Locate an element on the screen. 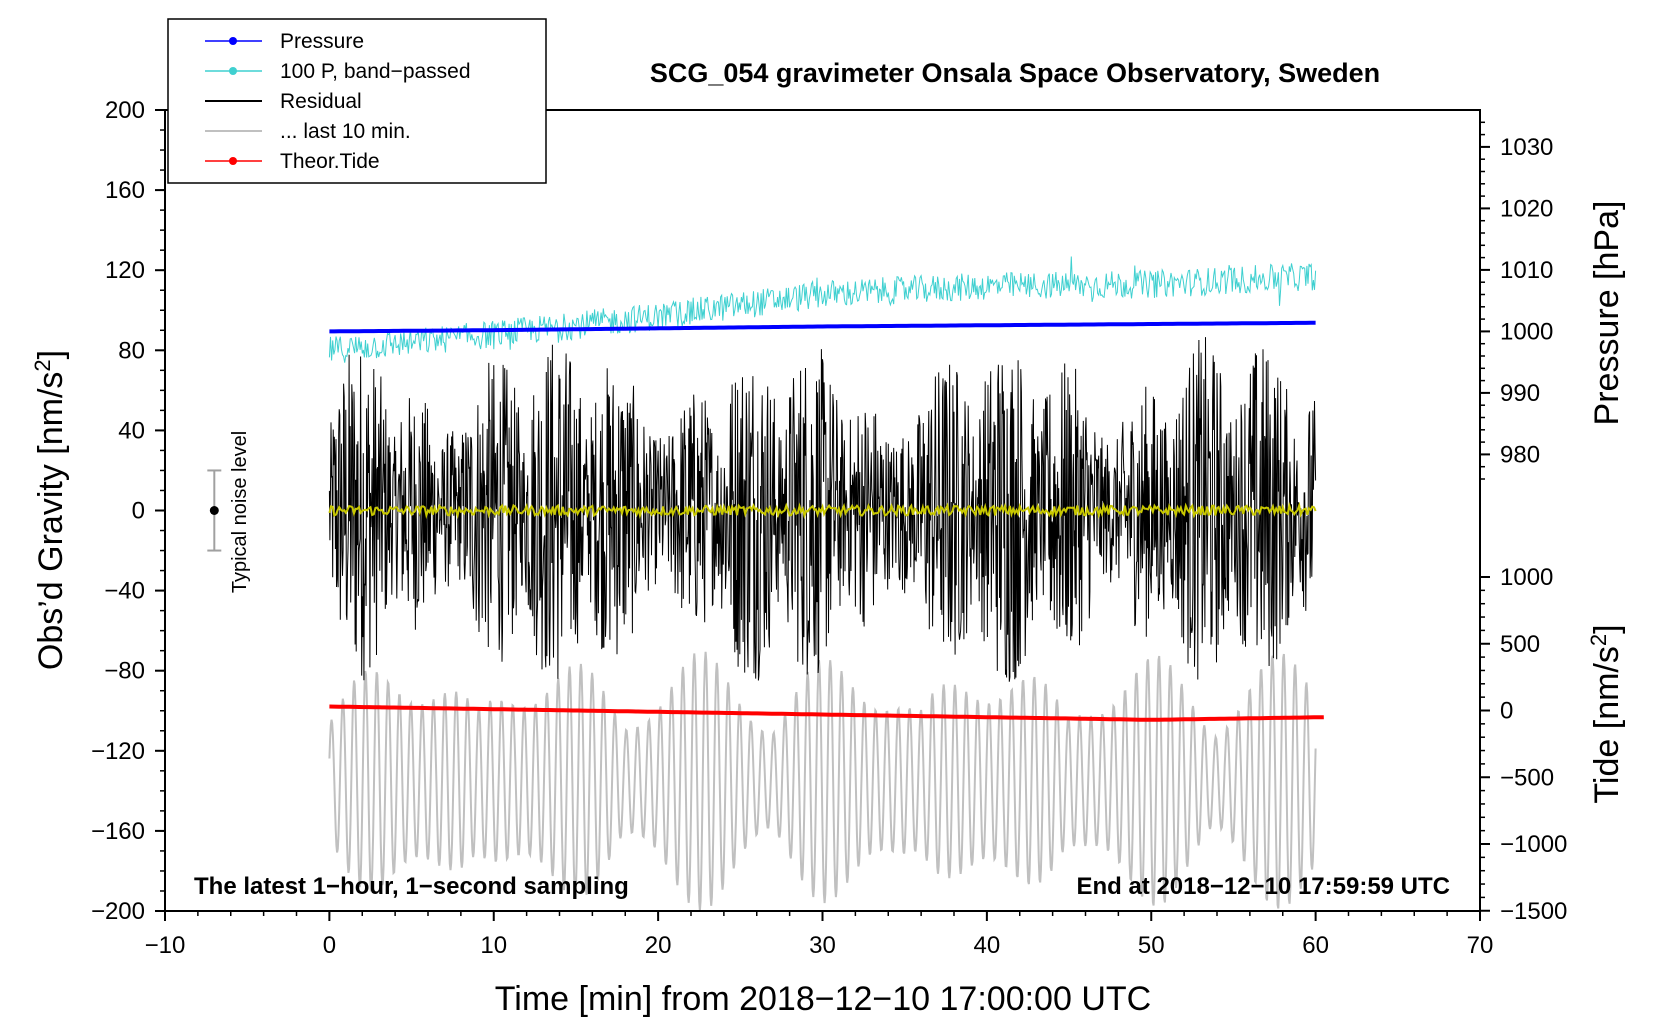  pressure-tick-label: 990 is located at coordinates (1520, 393).